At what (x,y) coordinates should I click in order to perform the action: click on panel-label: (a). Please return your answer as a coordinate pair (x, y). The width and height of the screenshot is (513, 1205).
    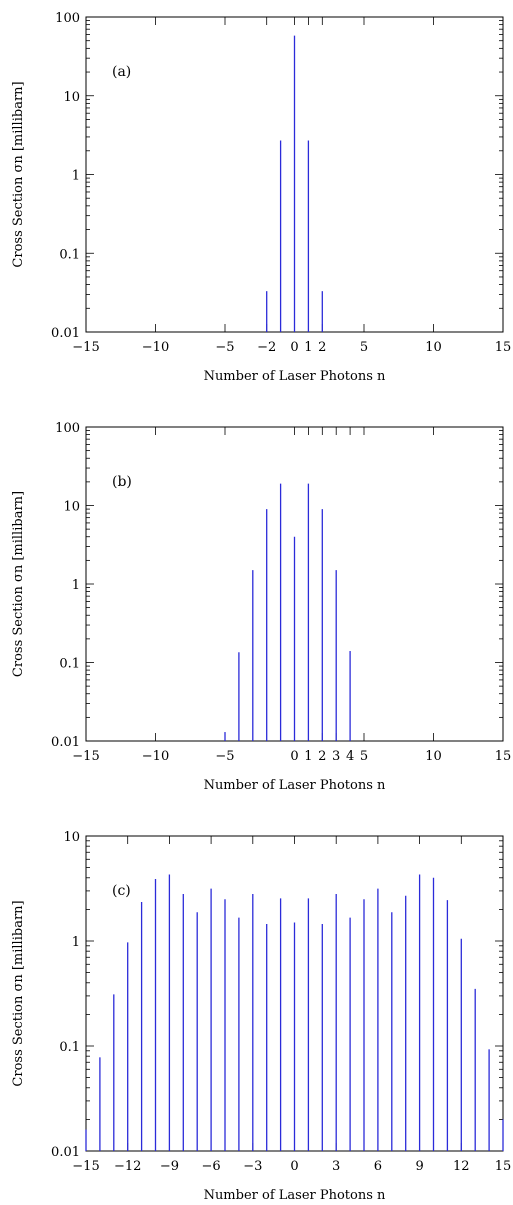
    Looking at the image, I should click on (121, 72).